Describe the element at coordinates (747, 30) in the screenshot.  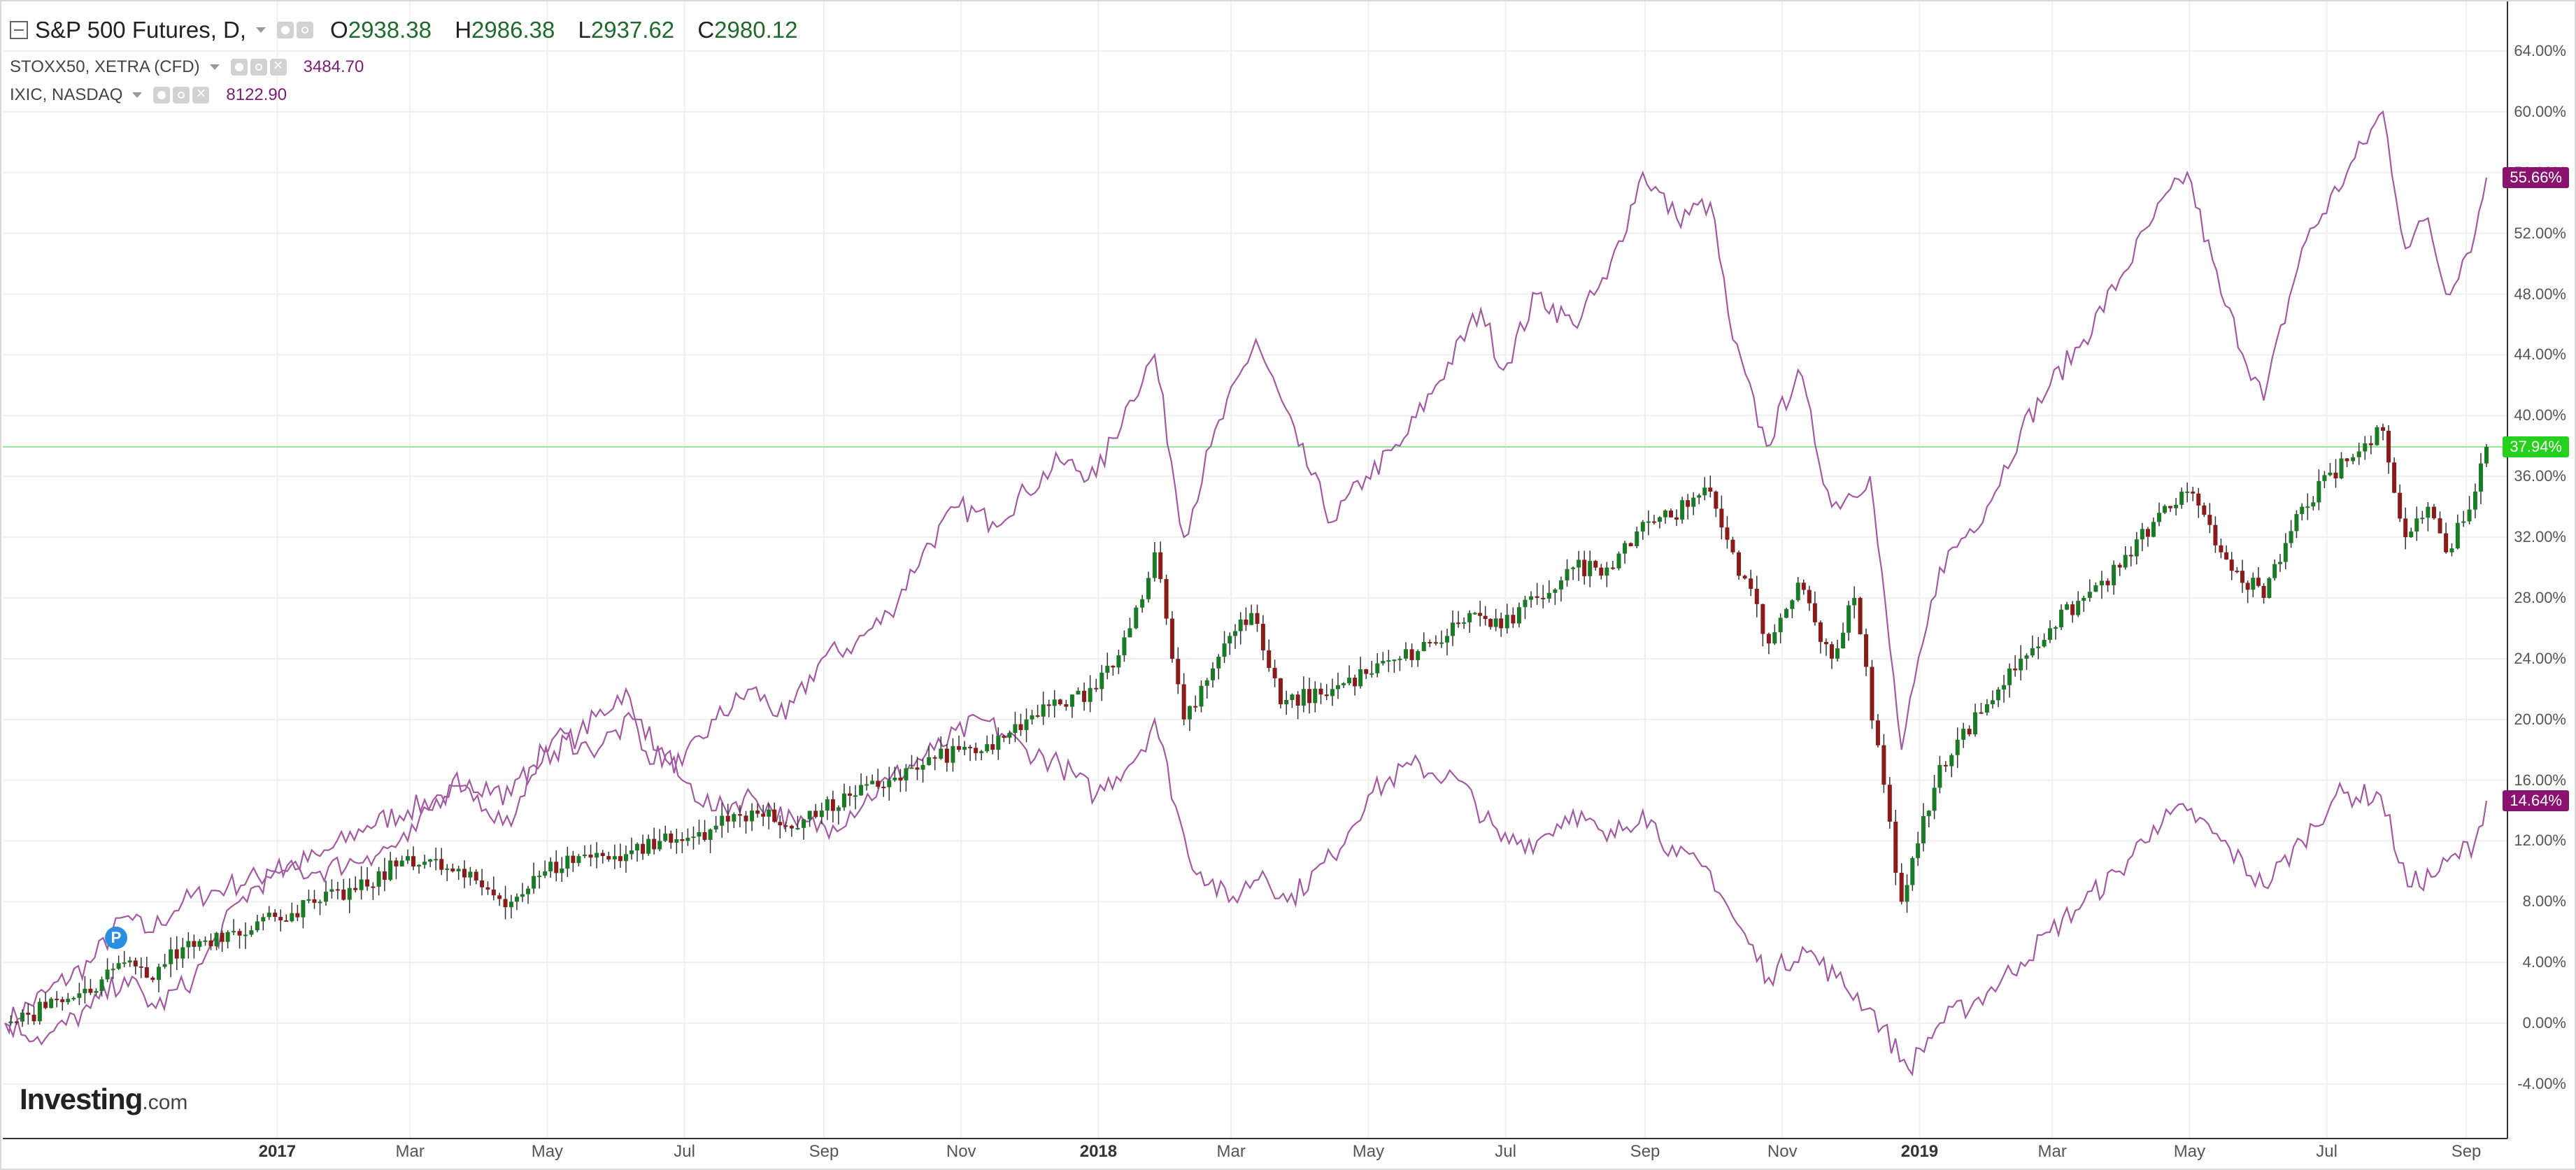
I see `ohlc-close: C2980.12` at that location.